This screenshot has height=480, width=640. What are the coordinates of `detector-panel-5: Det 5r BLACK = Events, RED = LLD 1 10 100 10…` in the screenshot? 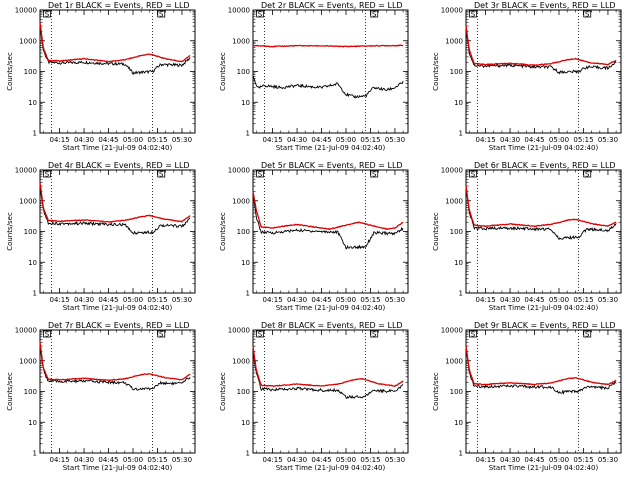 It's located at (314, 236).